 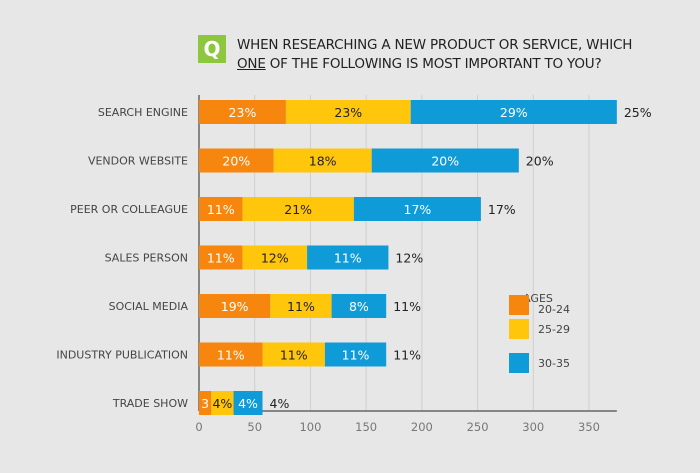 I want to click on x-tick-label: 50, so click(x=254, y=427).